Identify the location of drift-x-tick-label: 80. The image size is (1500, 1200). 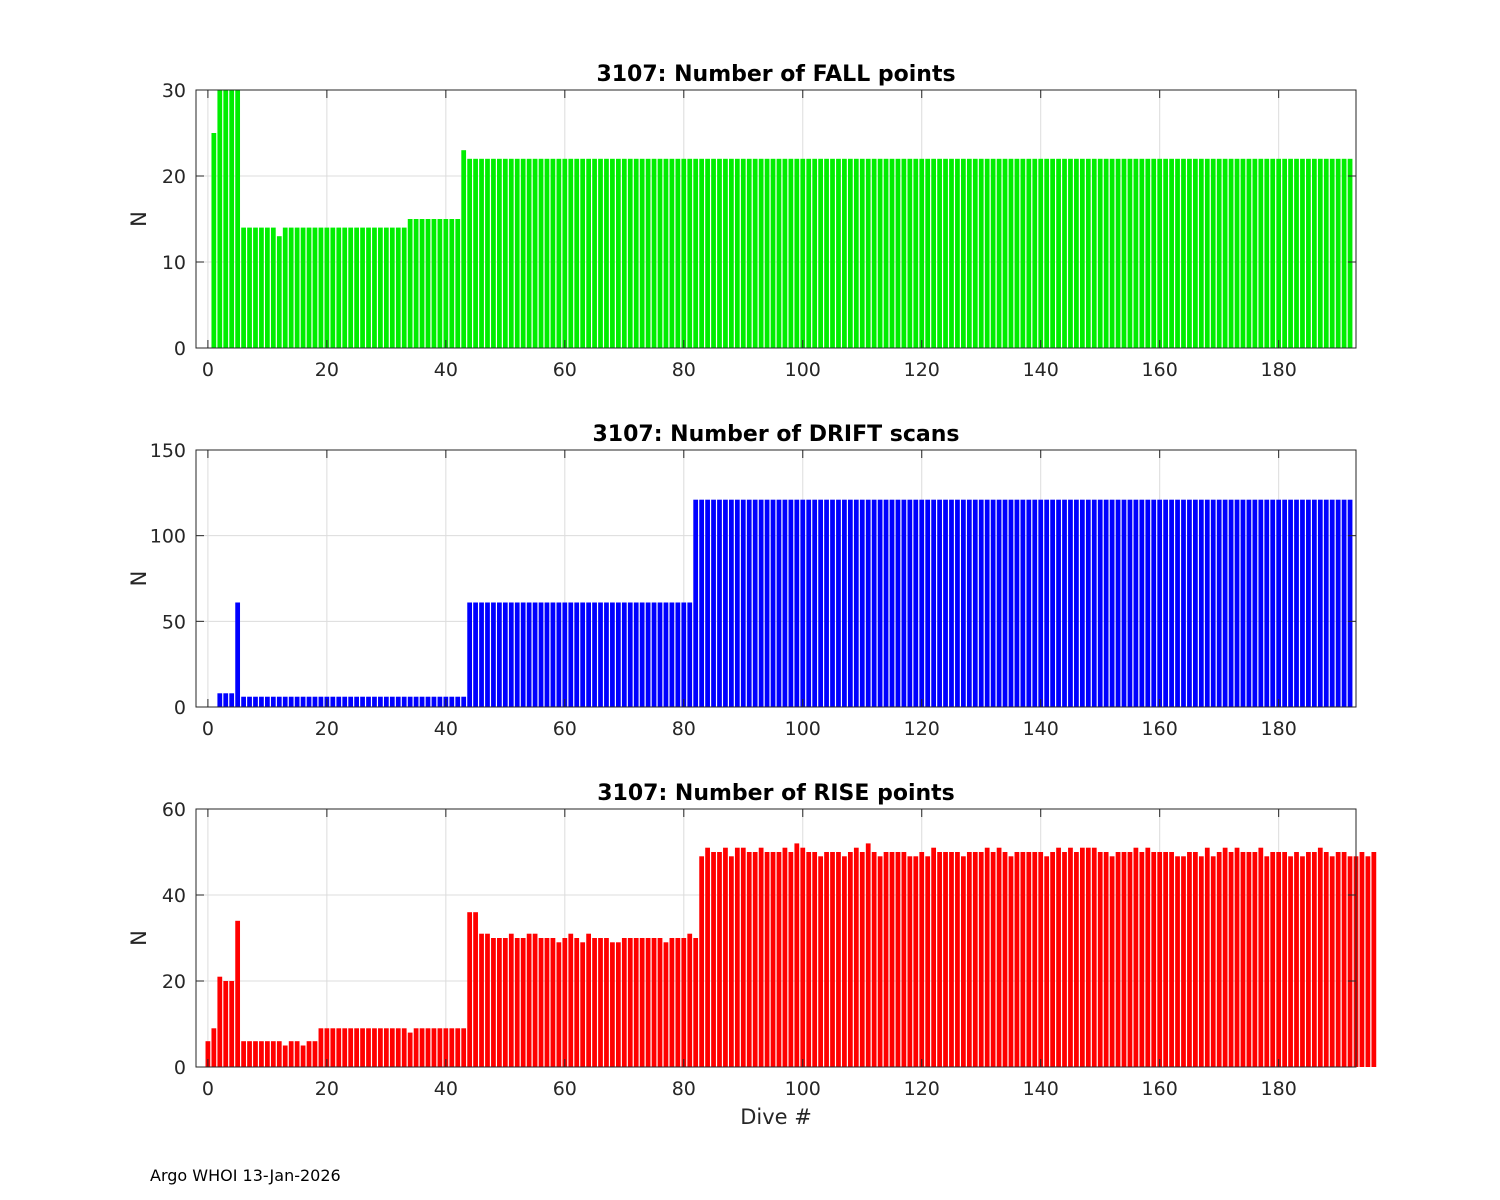
(684, 729).